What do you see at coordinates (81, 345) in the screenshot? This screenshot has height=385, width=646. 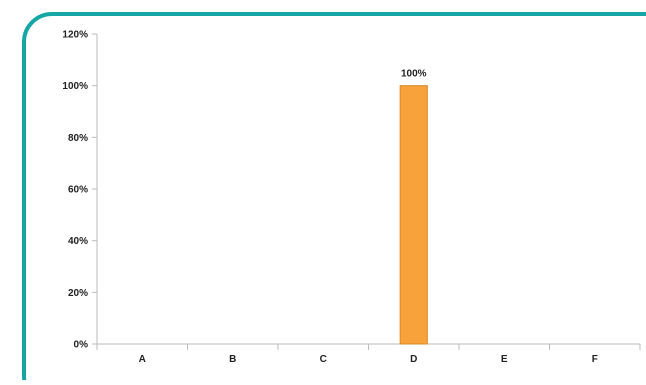 I see `y-tick-label: 0%` at bounding box center [81, 345].